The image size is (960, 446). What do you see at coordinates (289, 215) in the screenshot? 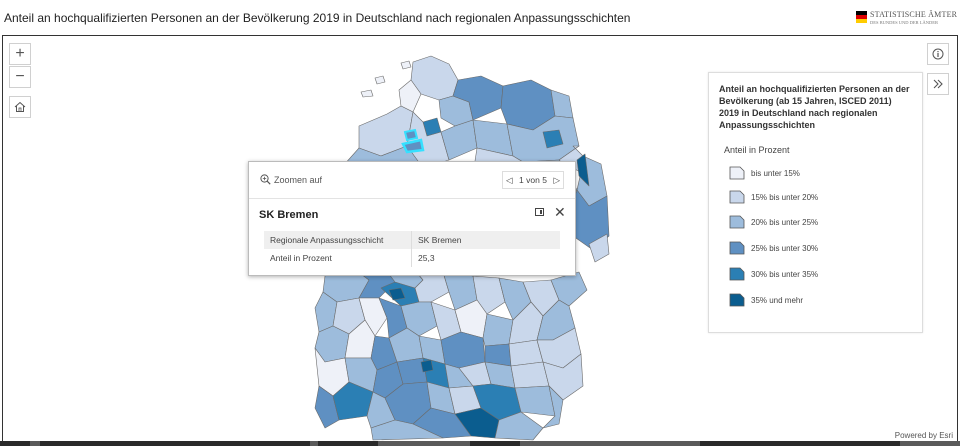
I see `popup-title: SK Bremen` at bounding box center [289, 215].